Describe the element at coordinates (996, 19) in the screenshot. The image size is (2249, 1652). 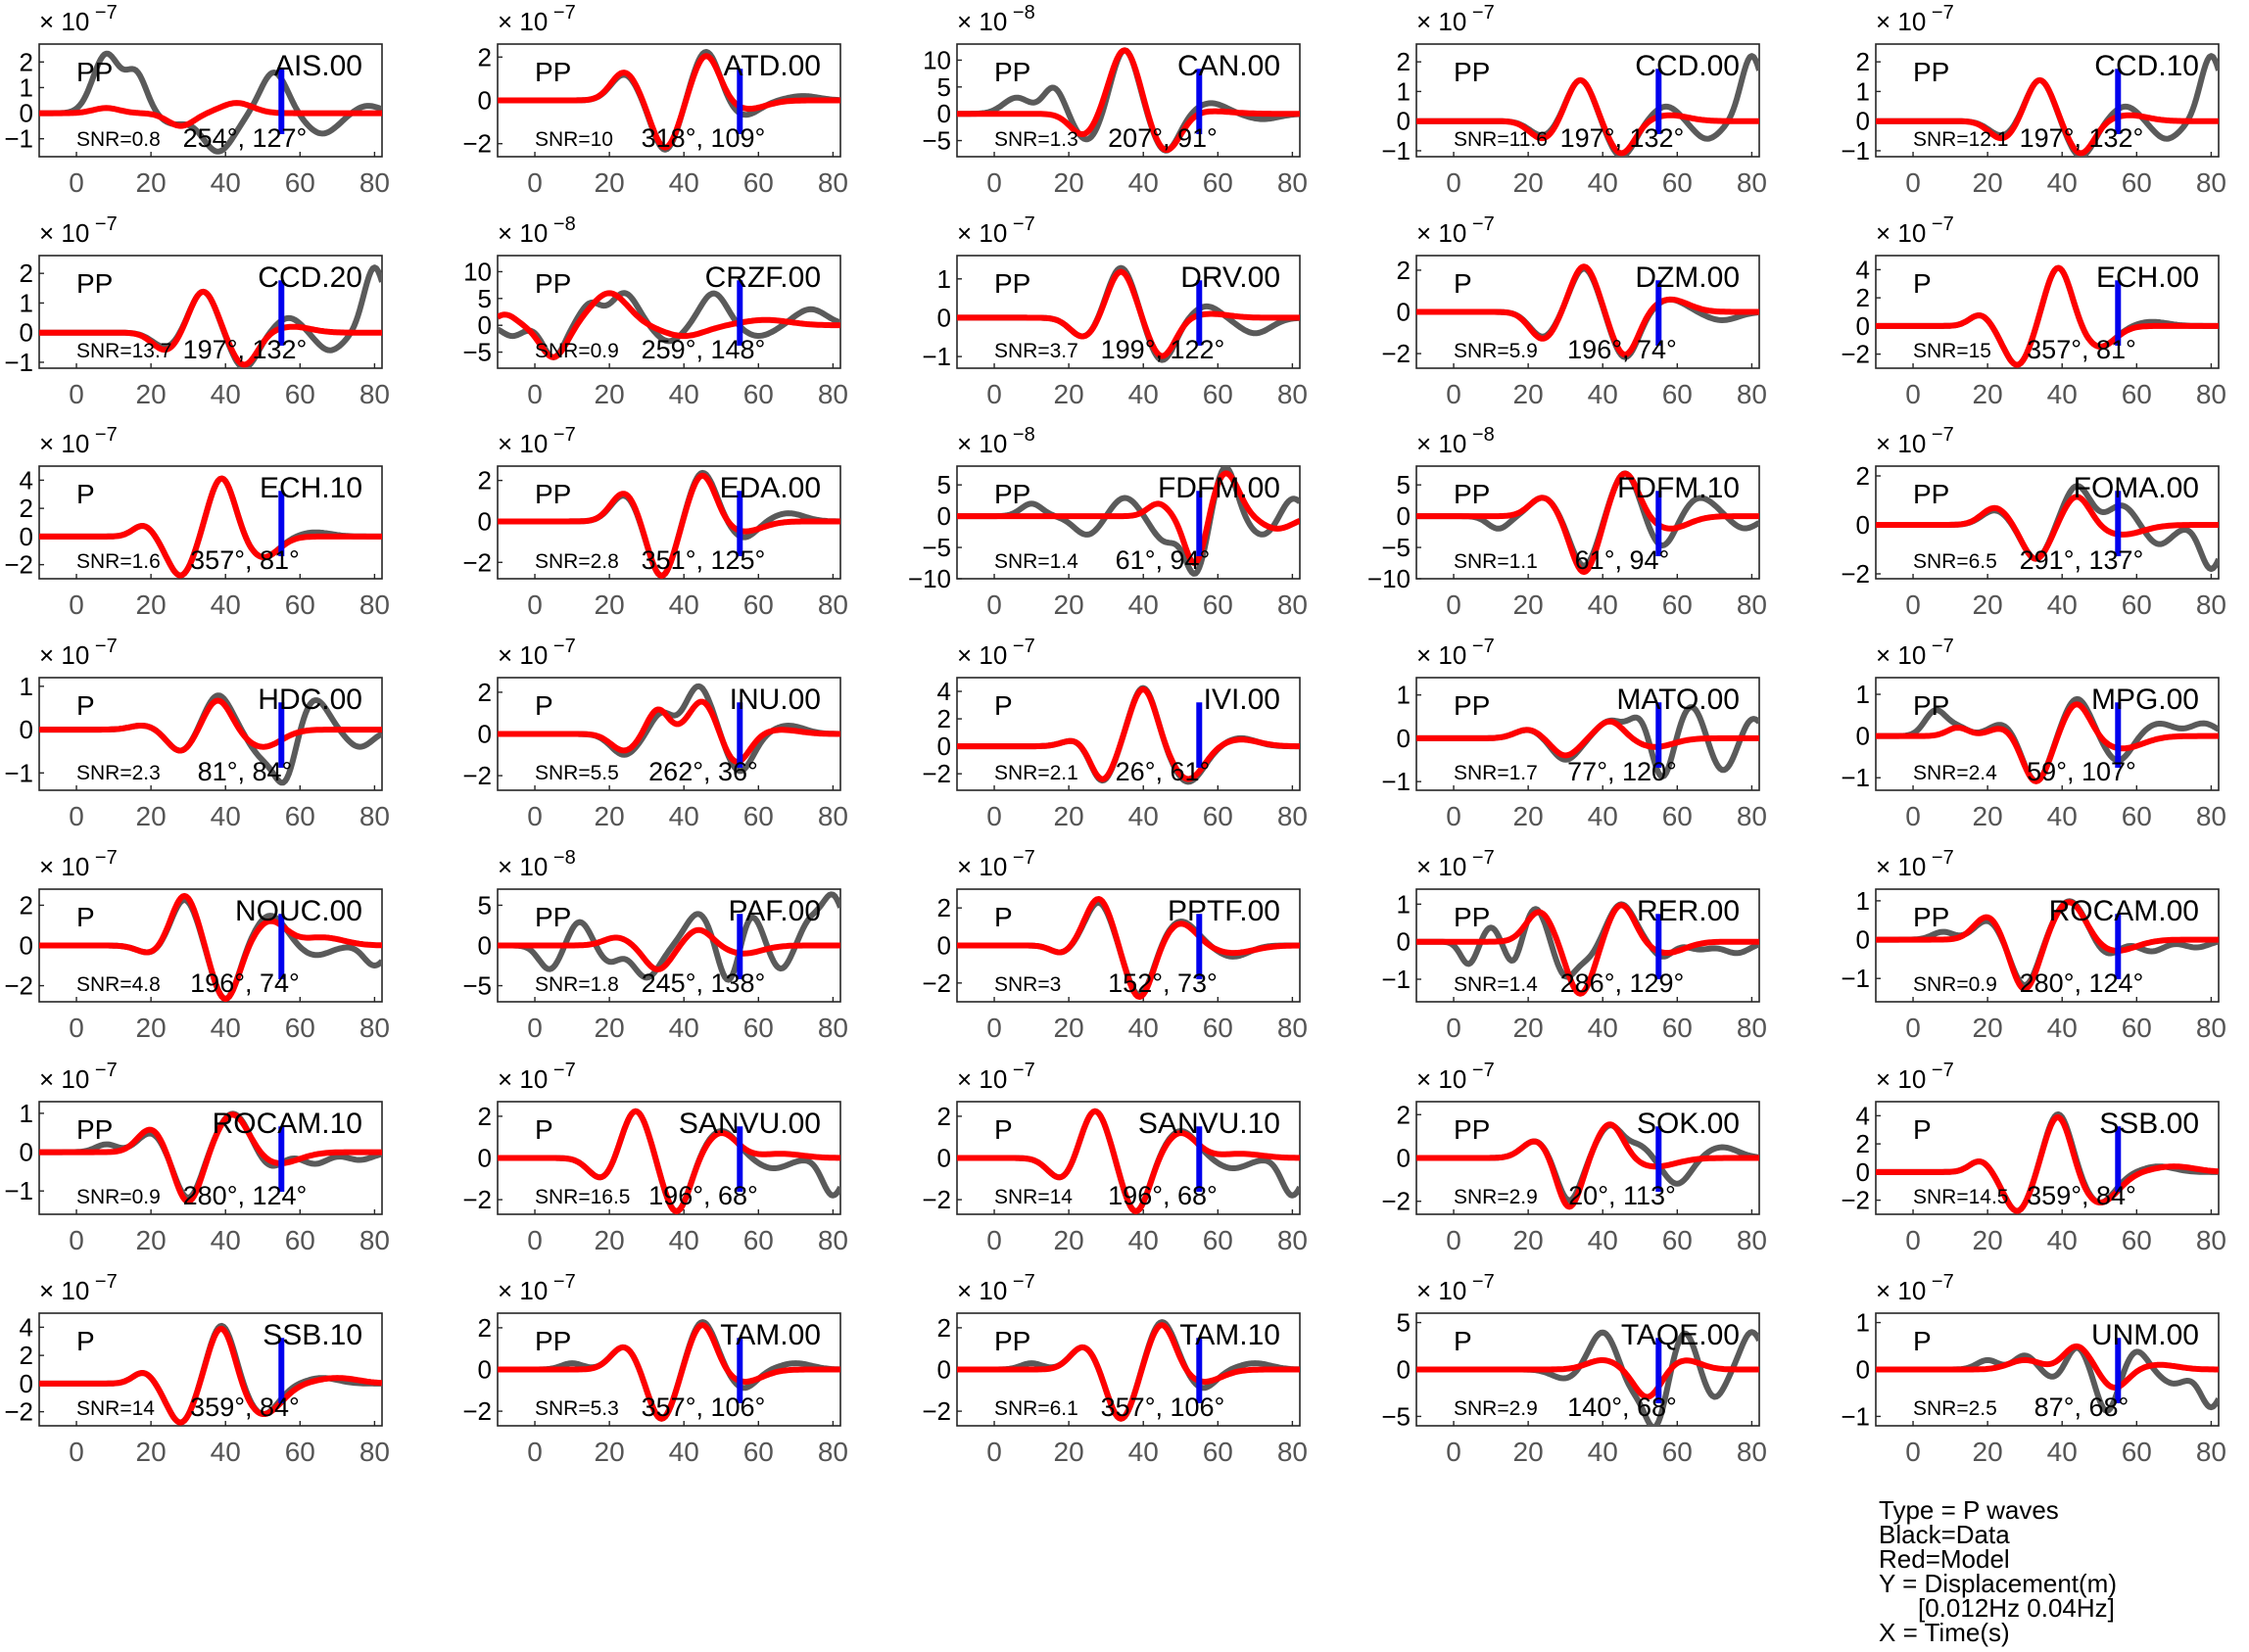
I see `y-exponent-label: × 10 −8` at that location.